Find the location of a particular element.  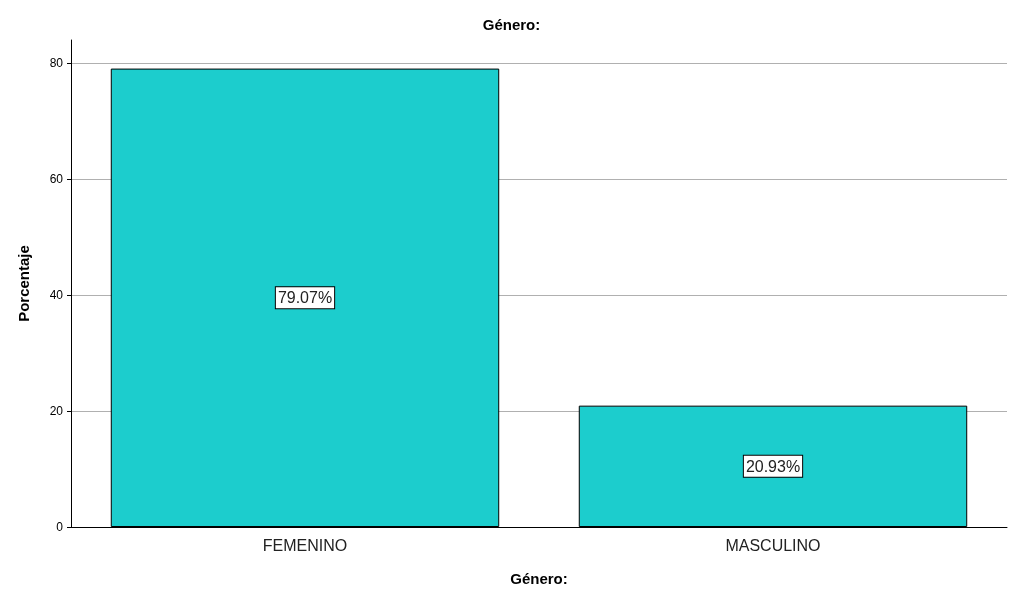

y-tick-label: 20 is located at coordinates (56, 411).